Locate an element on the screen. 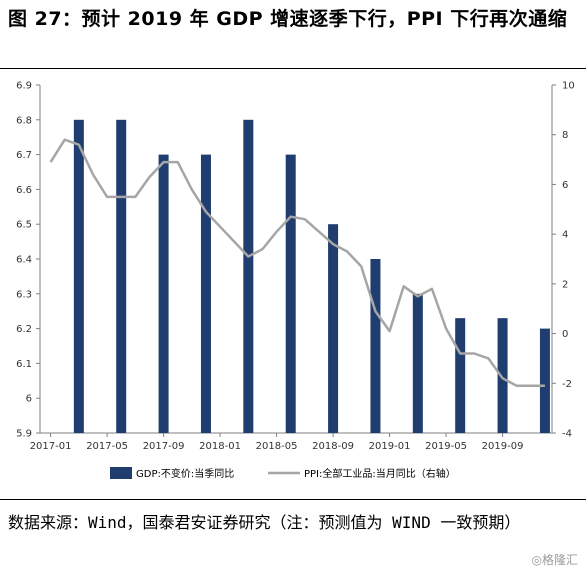 This screenshot has width=586, height=574. legend: GDP:不变价:当季同比 PPI:全部工业品:当月同比（右轴） is located at coordinates (283, 473).